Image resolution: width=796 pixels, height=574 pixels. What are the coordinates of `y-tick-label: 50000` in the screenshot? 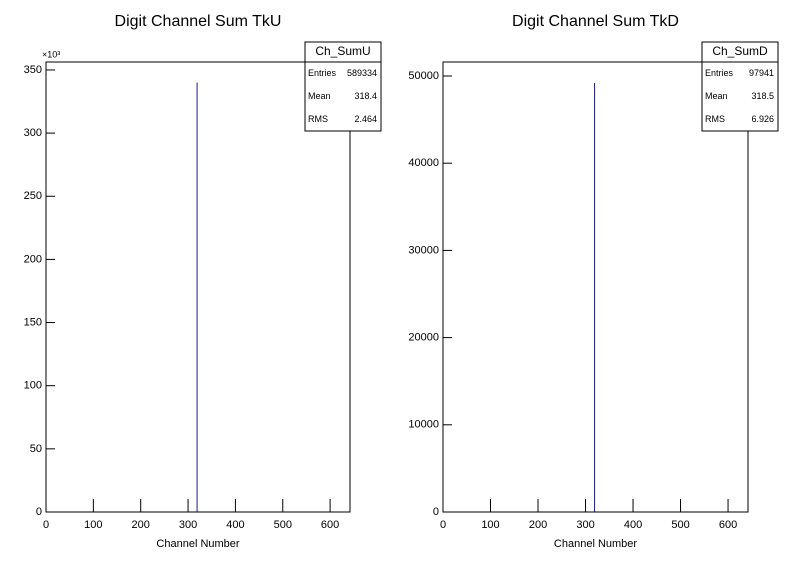 It's located at (423, 76).